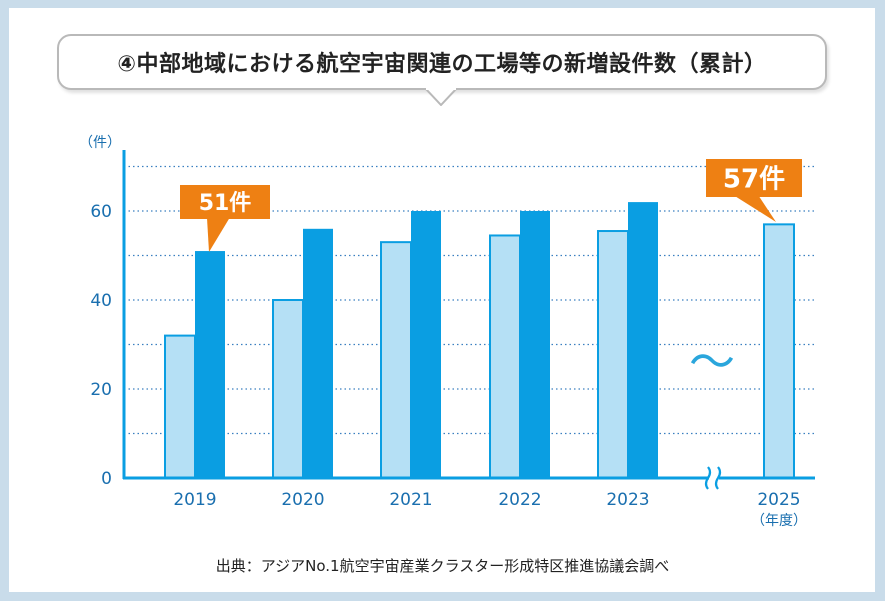 The image size is (885, 601). Describe the element at coordinates (519, 500) in the screenshot. I see `x-tick-label: 2022` at that location.